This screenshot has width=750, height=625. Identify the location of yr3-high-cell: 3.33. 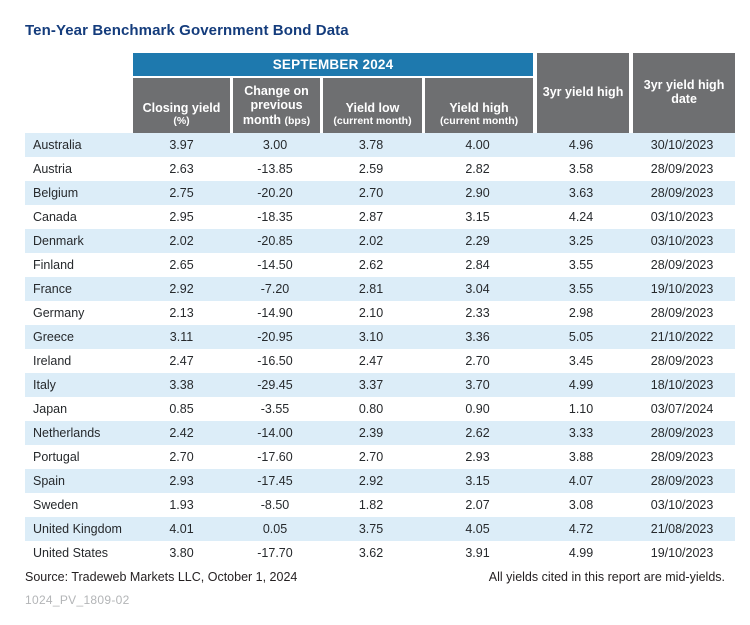
(581, 433).